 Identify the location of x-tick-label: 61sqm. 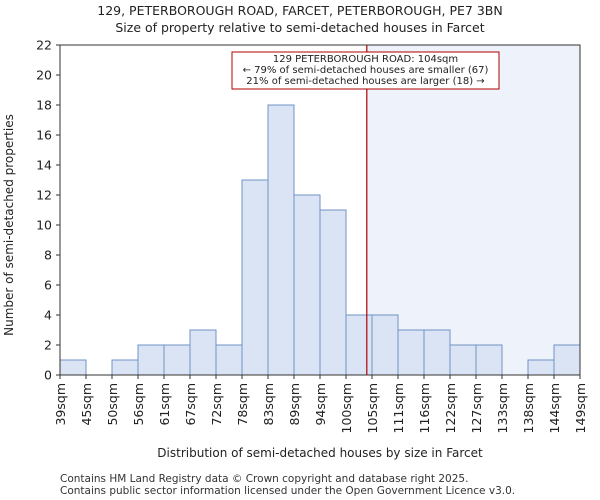
(164, 404).